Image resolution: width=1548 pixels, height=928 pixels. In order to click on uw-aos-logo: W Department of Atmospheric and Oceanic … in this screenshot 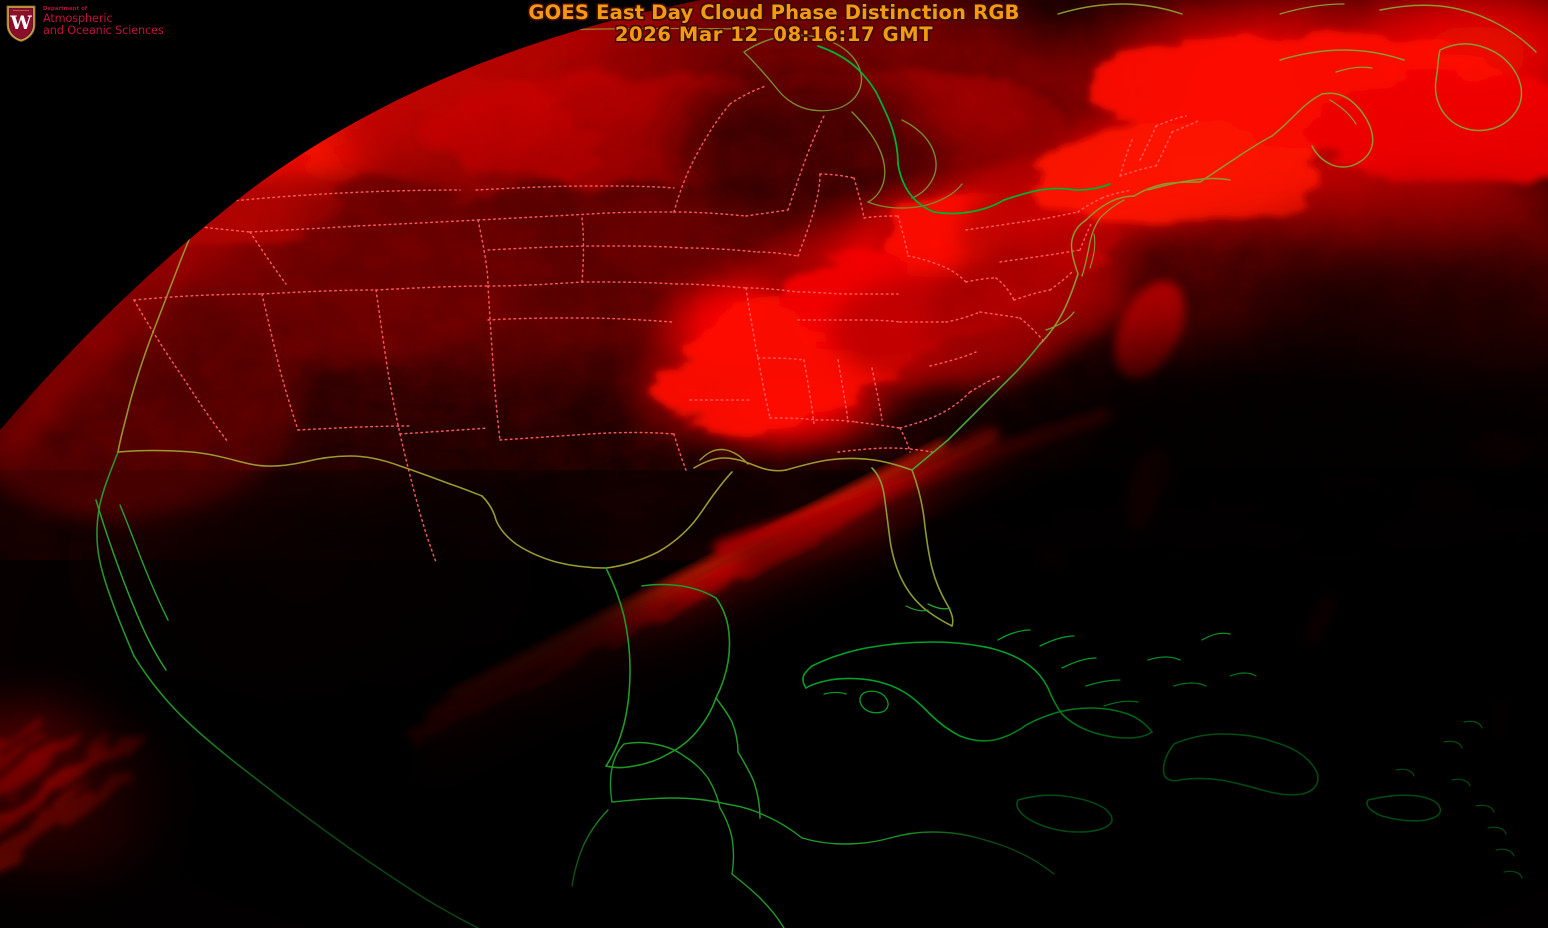, I will do `click(82, 23)`.